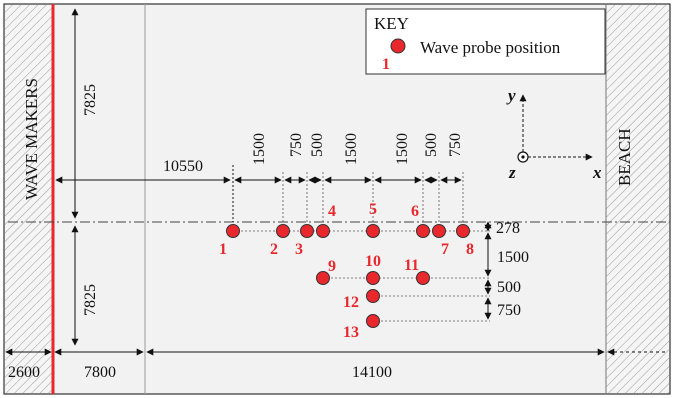  What do you see at coordinates (233, 231) in the screenshot?
I see `probe-1-marker` at bounding box center [233, 231].